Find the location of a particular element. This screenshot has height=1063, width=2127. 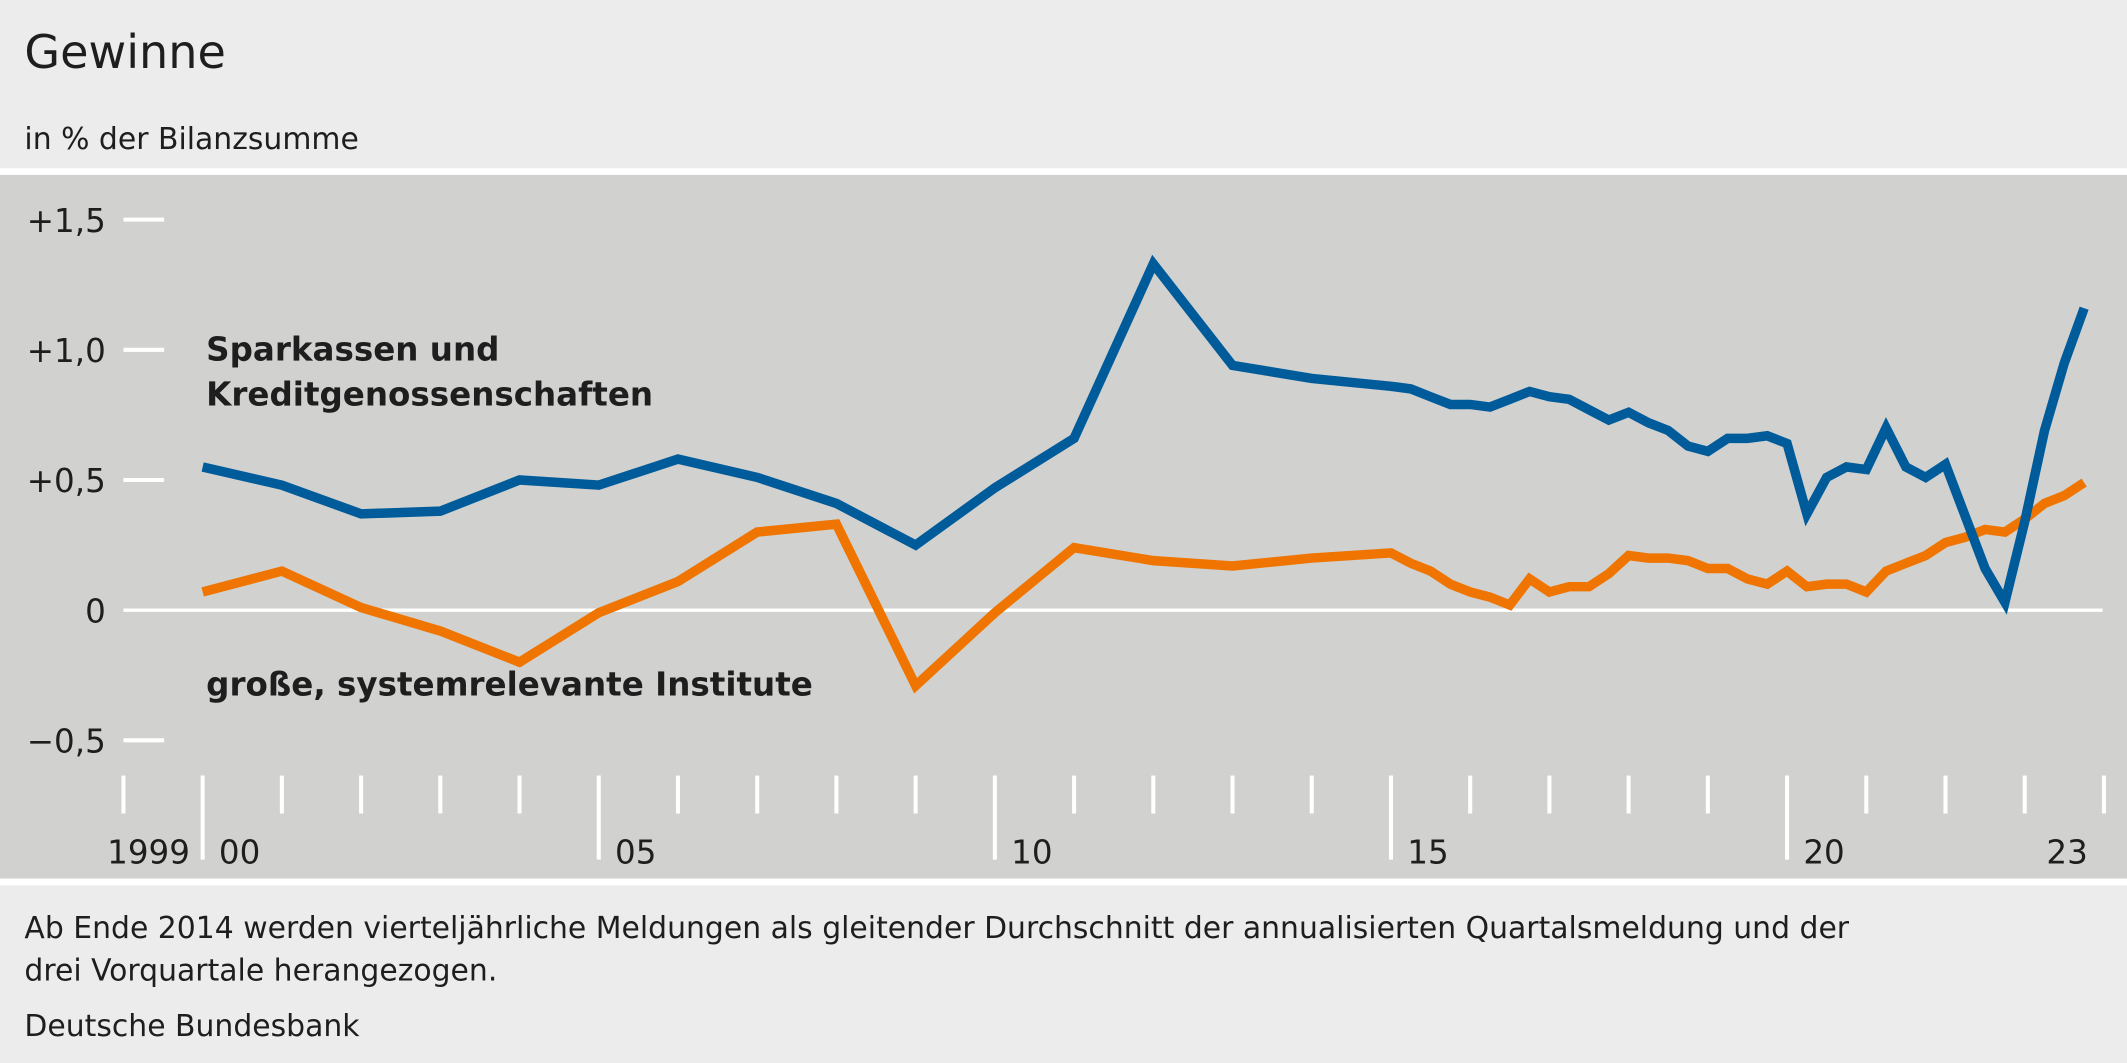

series-label-grosse-institute: große, systemrelevante Institute is located at coordinates (509, 685).